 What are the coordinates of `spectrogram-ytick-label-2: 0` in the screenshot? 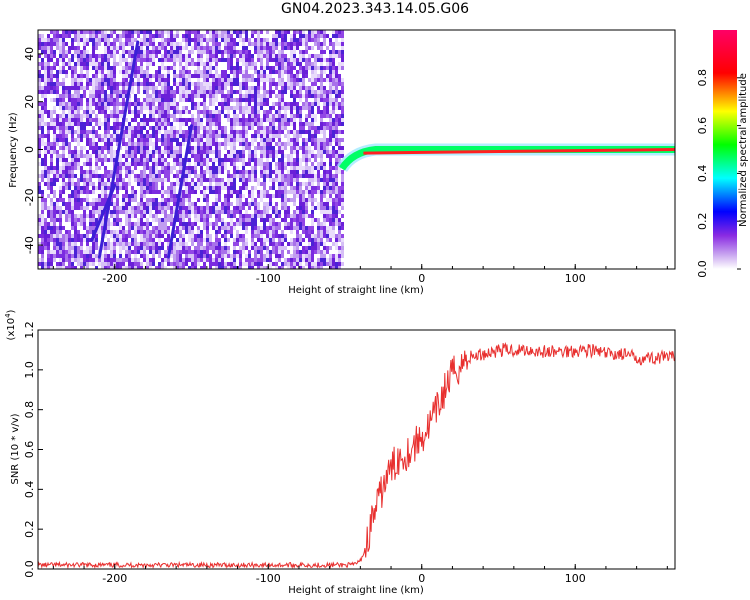 It's located at (29, 149).